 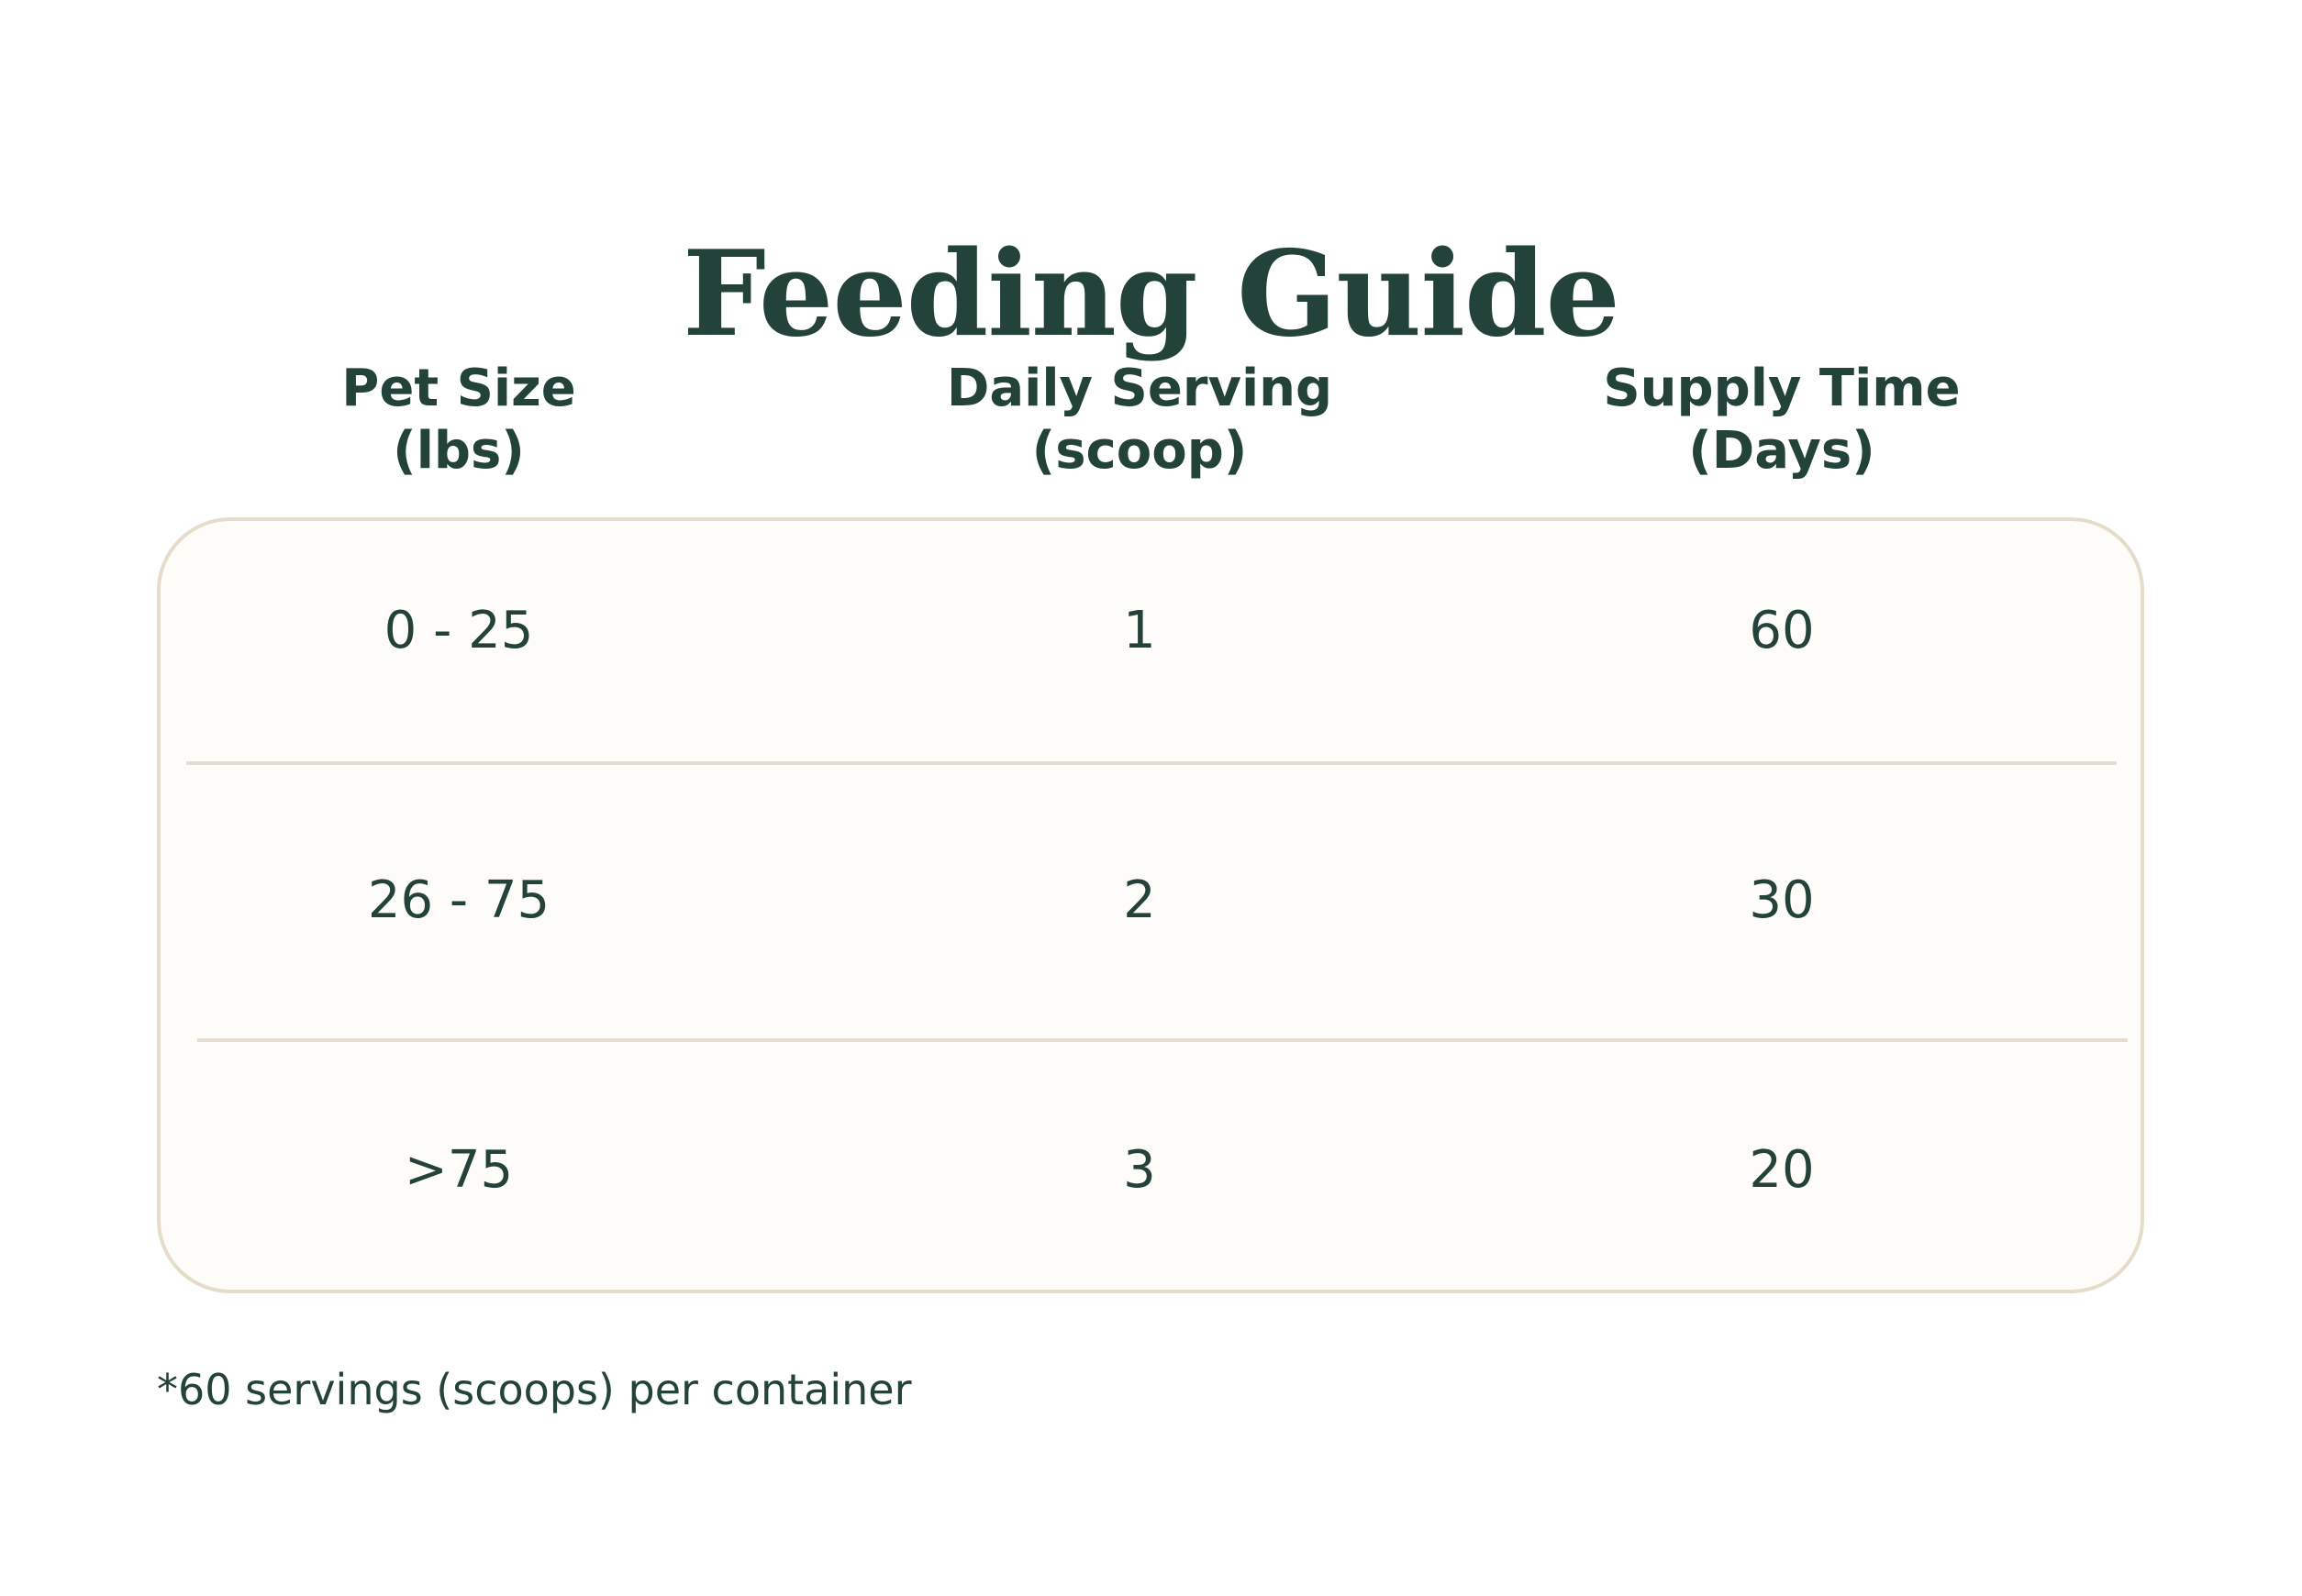 What do you see at coordinates (1139, 630) in the screenshot?
I see `cell-daily-serving: 1` at bounding box center [1139, 630].